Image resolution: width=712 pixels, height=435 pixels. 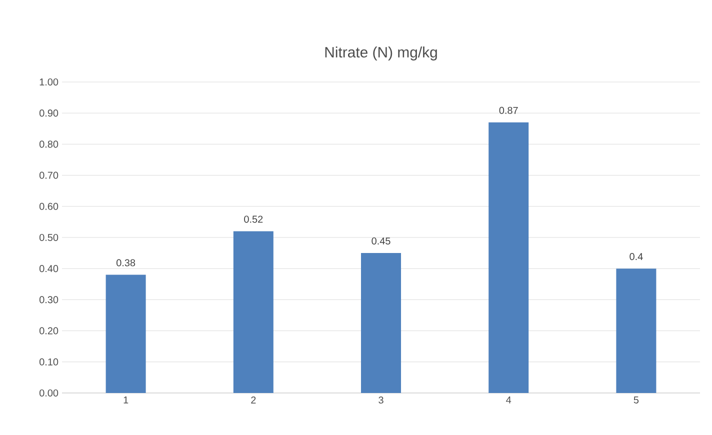 I want to click on data-label: 0.38, so click(x=126, y=262).